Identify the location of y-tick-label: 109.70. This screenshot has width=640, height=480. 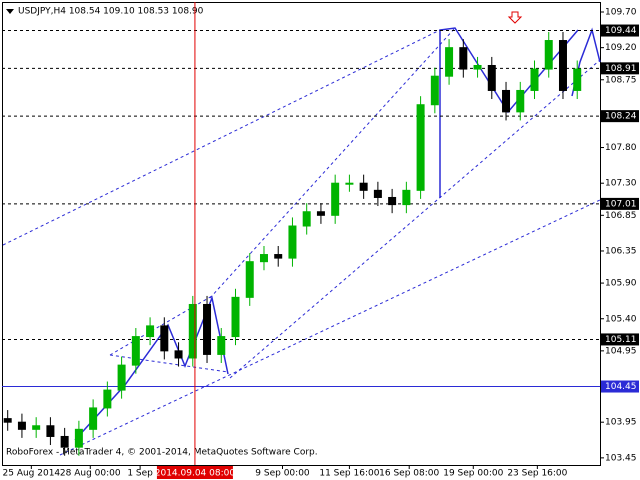
(621, 12).